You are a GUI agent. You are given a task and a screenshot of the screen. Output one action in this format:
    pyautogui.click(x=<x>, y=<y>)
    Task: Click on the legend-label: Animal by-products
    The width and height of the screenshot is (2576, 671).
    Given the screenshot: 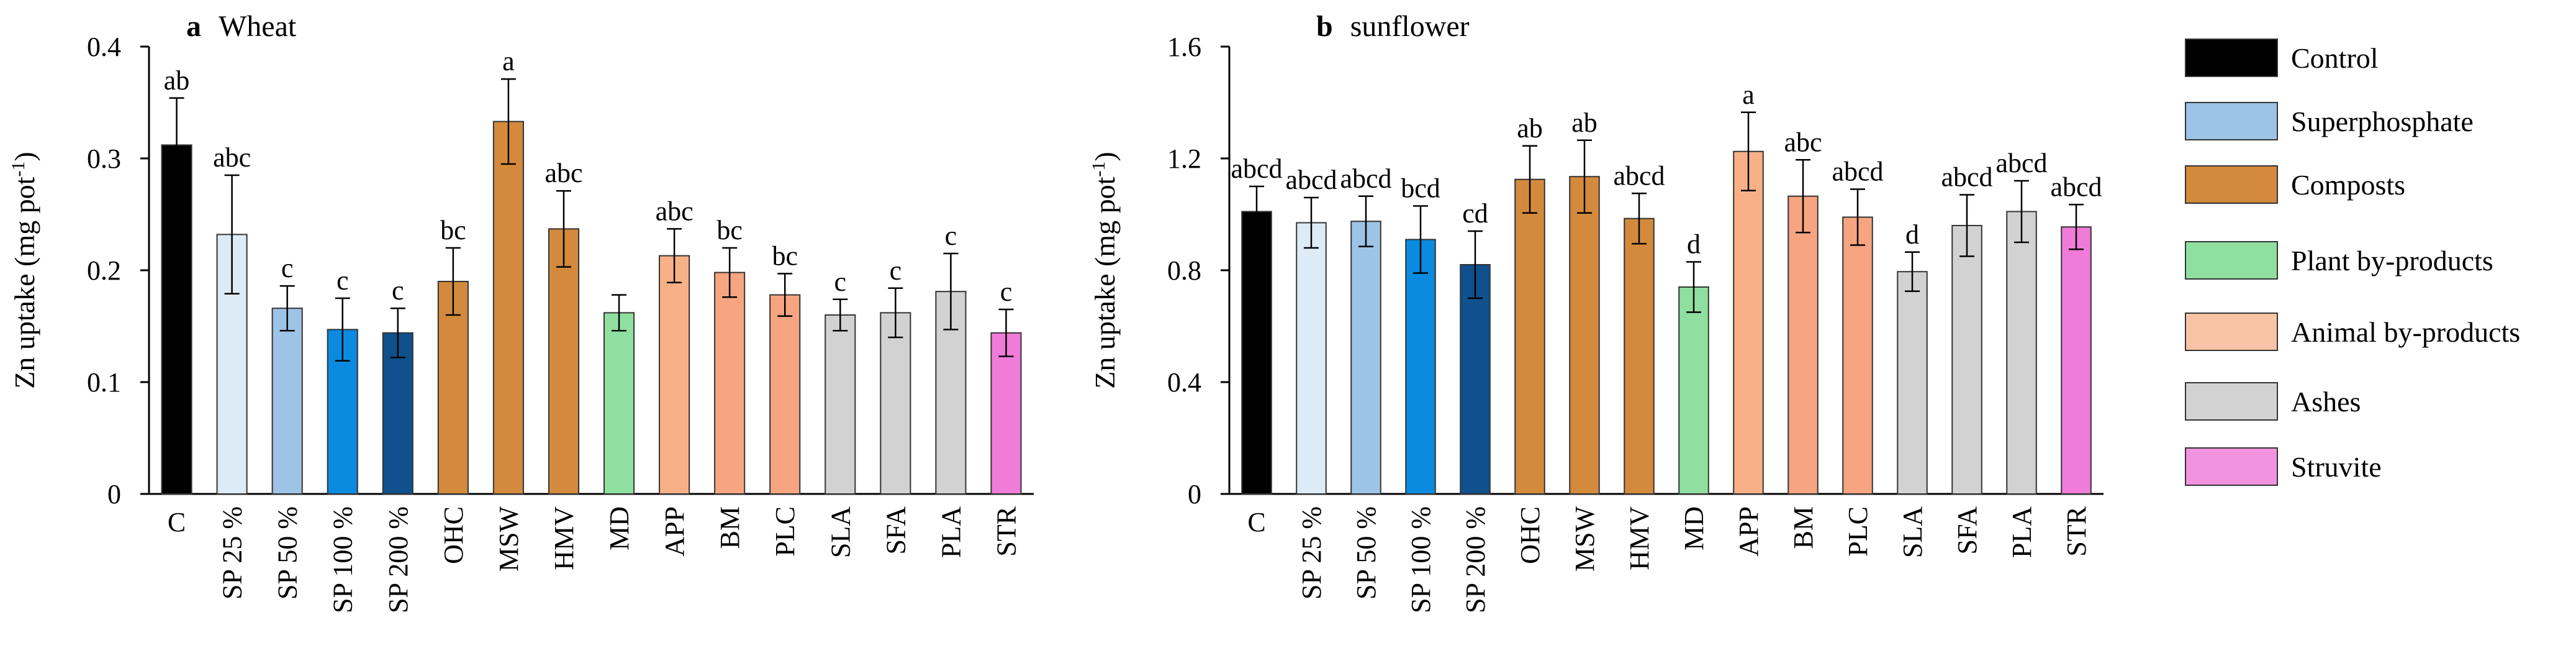 What is the action you would take?
    pyautogui.click(x=2405, y=332)
    